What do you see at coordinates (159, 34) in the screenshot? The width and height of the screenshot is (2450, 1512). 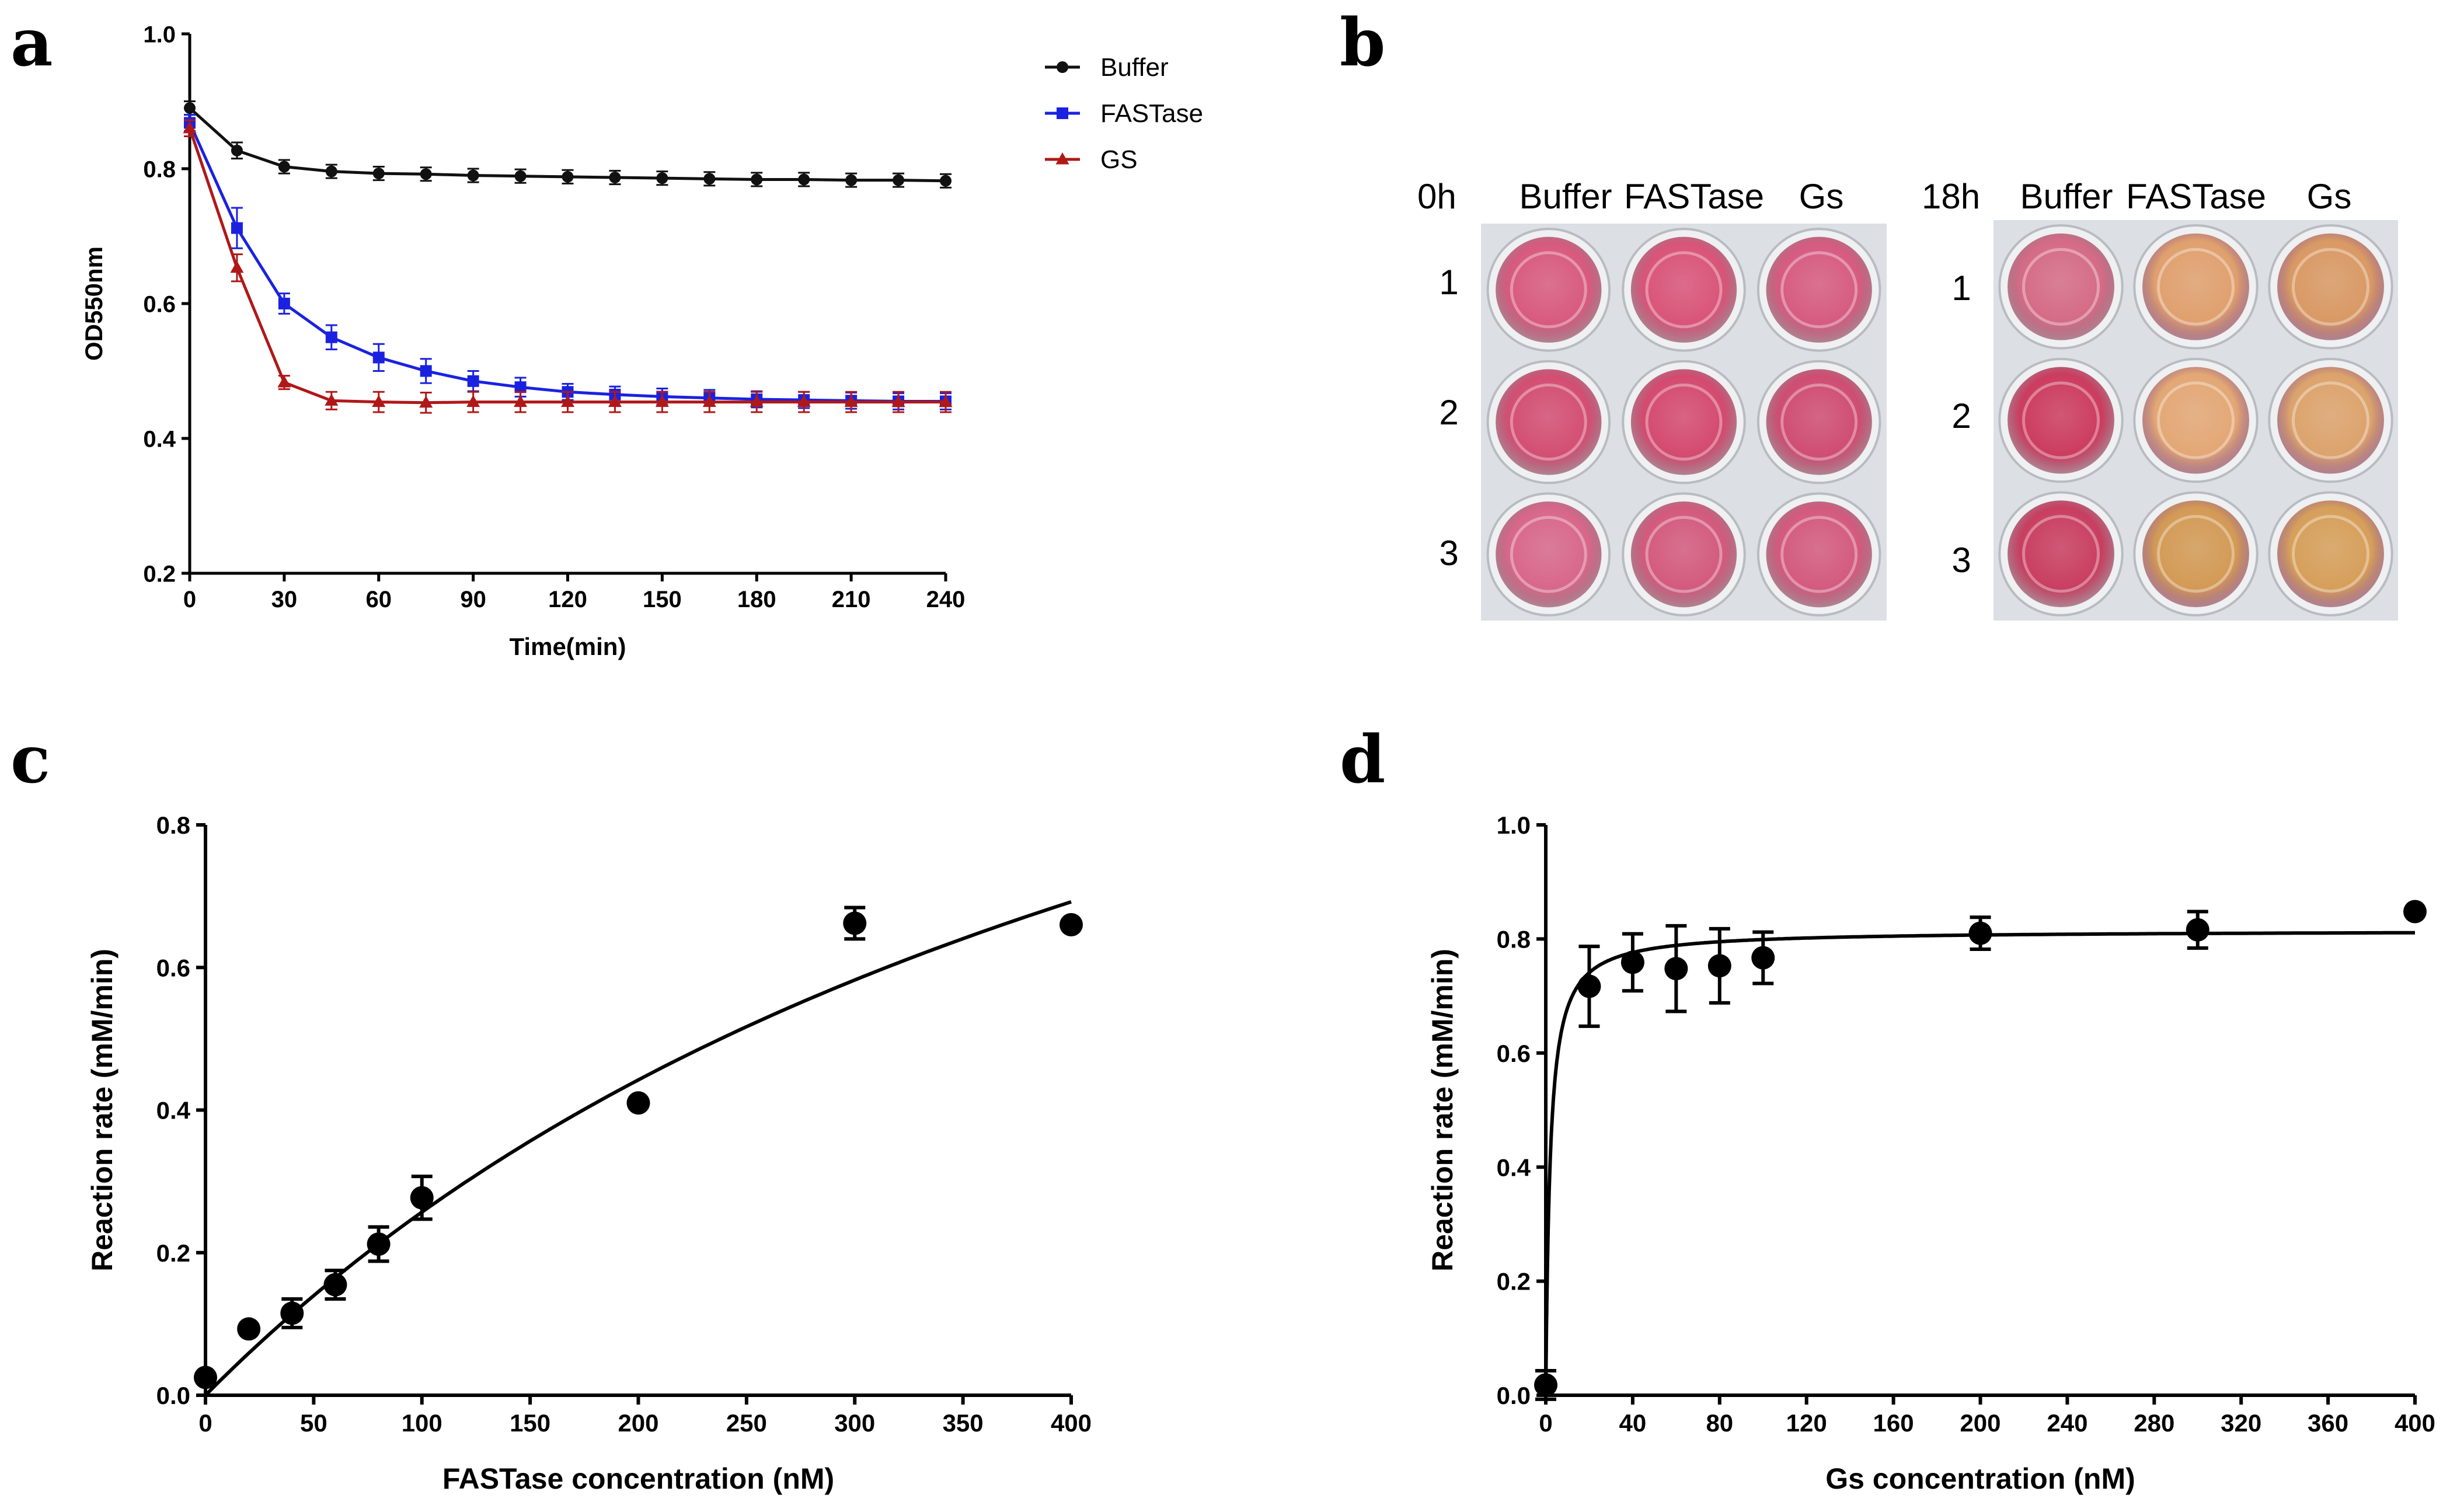 I see `y-tick-label: 1.0` at bounding box center [159, 34].